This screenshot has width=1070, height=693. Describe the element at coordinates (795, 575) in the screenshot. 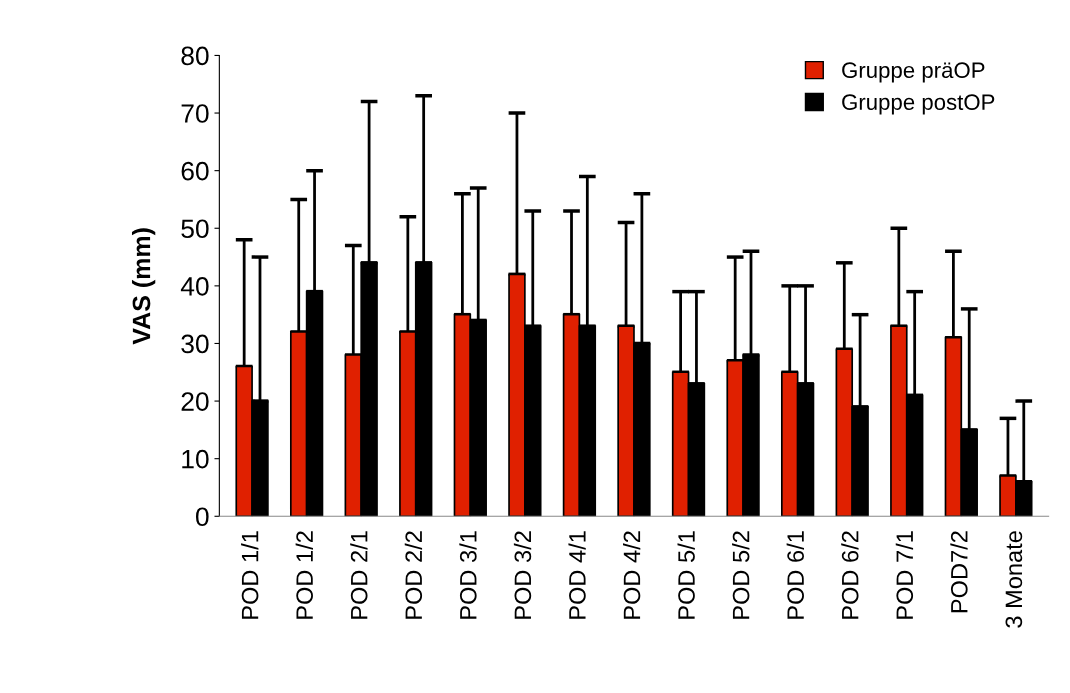

I see `x-tick-label: POD 6/1` at that location.